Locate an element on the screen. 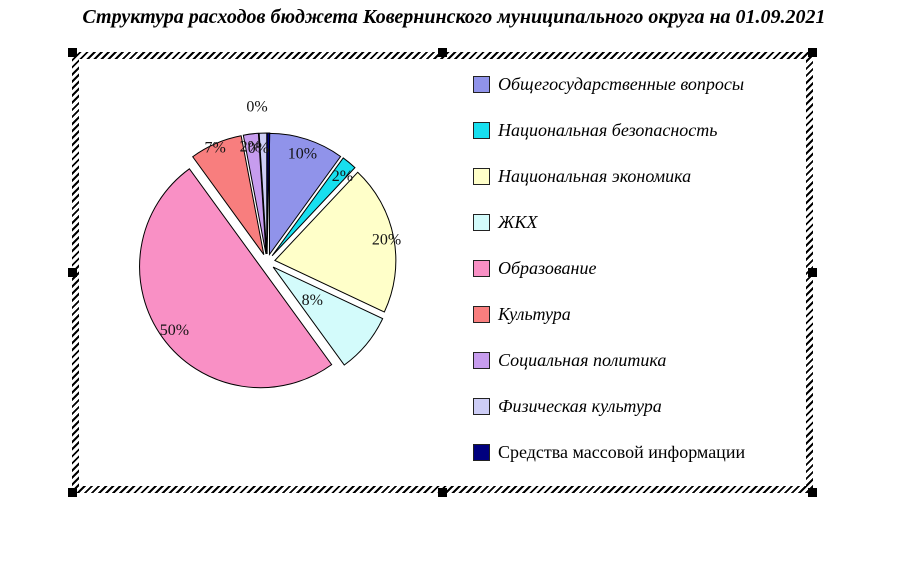 The width and height of the screenshot is (908, 583). selection-handle-sw is located at coordinates (72, 492).